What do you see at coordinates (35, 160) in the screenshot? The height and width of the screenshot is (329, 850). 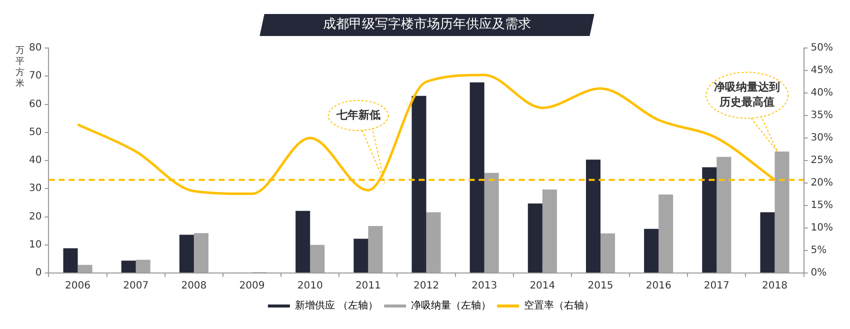 I see `y-tick-label: 40` at bounding box center [35, 160].